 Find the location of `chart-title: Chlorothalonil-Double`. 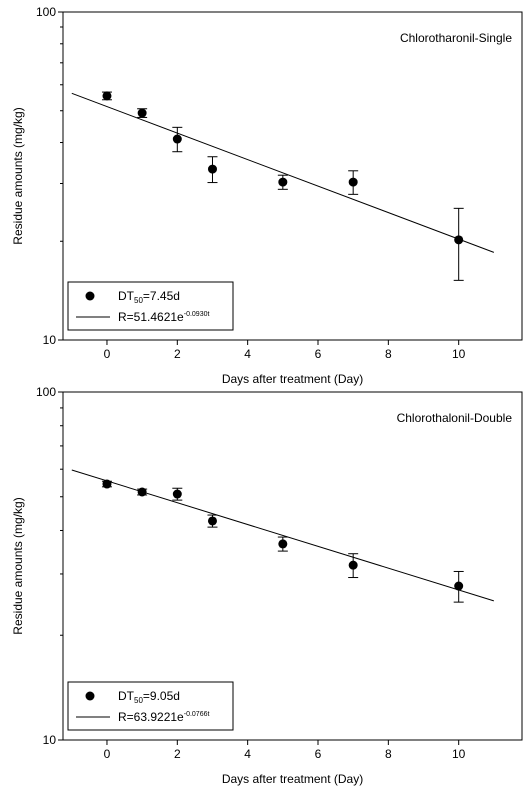

chart-title: Chlorothalonil-Double is located at coordinates (455, 418).